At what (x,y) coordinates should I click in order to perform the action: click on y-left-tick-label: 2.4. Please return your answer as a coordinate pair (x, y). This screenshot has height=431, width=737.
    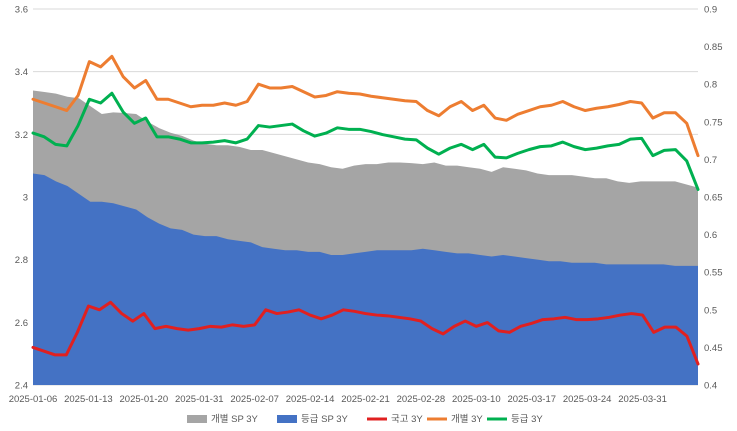
    Looking at the image, I should click on (21, 386).